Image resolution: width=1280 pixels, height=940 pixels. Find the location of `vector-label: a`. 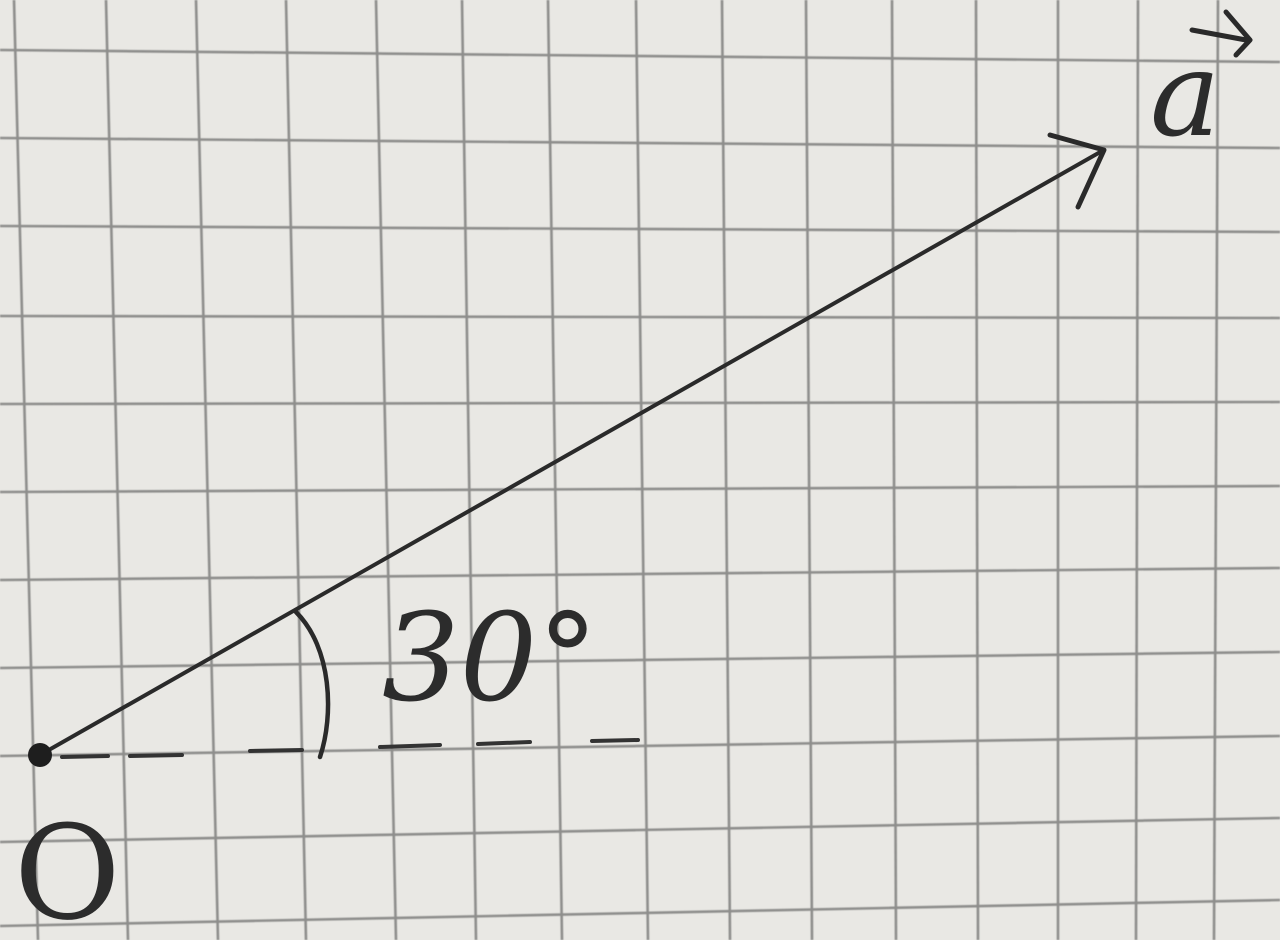

vector-label: a is located at coordinates (1185, 94).